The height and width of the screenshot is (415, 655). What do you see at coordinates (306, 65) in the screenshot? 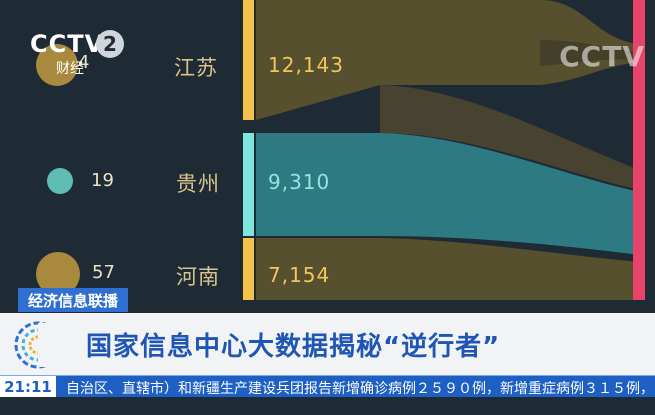
I see `value-label: 12,143` at bounding box center [306, 65].